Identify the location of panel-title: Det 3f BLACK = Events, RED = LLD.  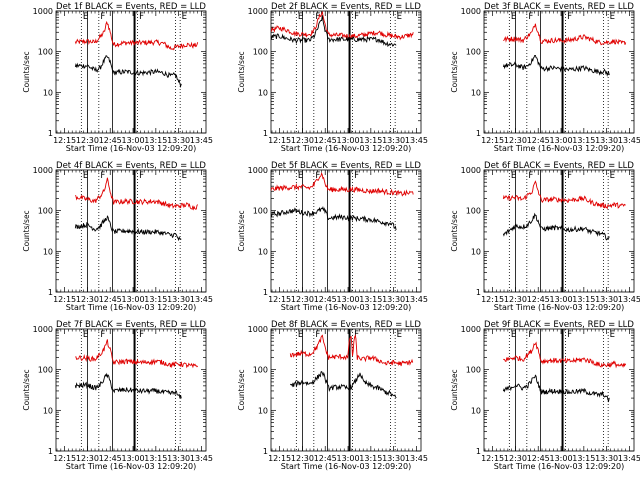
(559, 7).